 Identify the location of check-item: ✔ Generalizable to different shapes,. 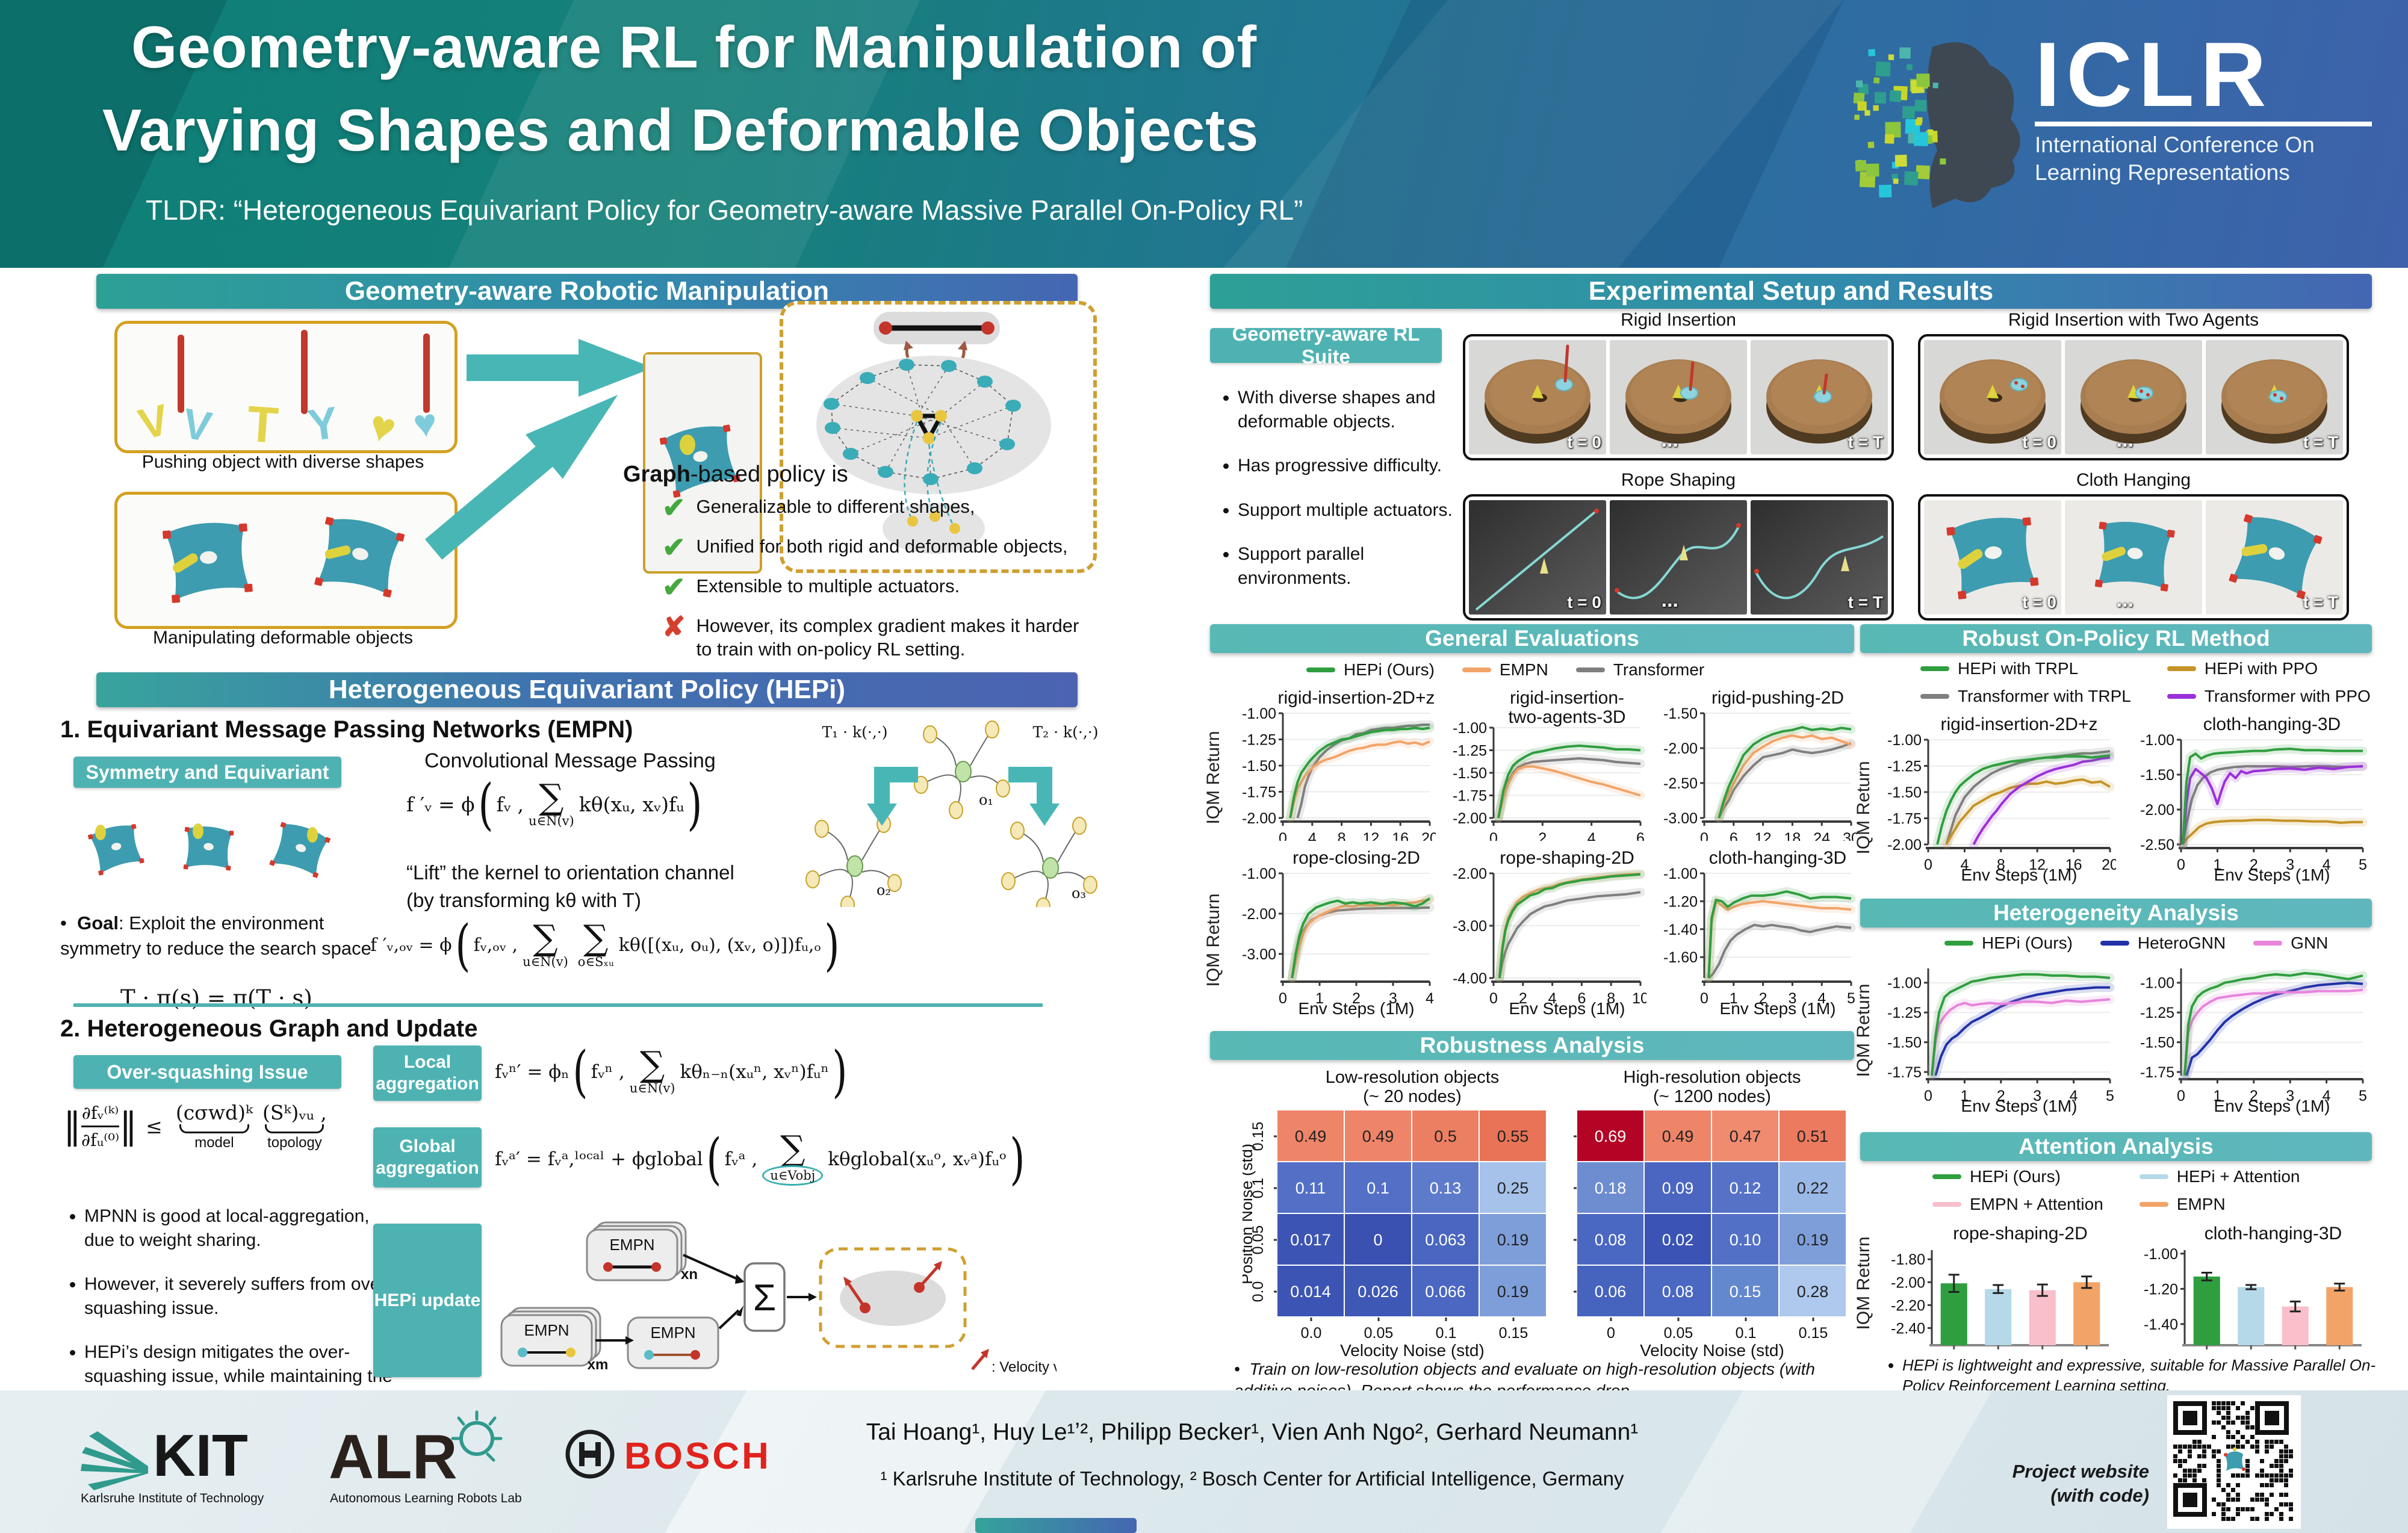
(885, 507).